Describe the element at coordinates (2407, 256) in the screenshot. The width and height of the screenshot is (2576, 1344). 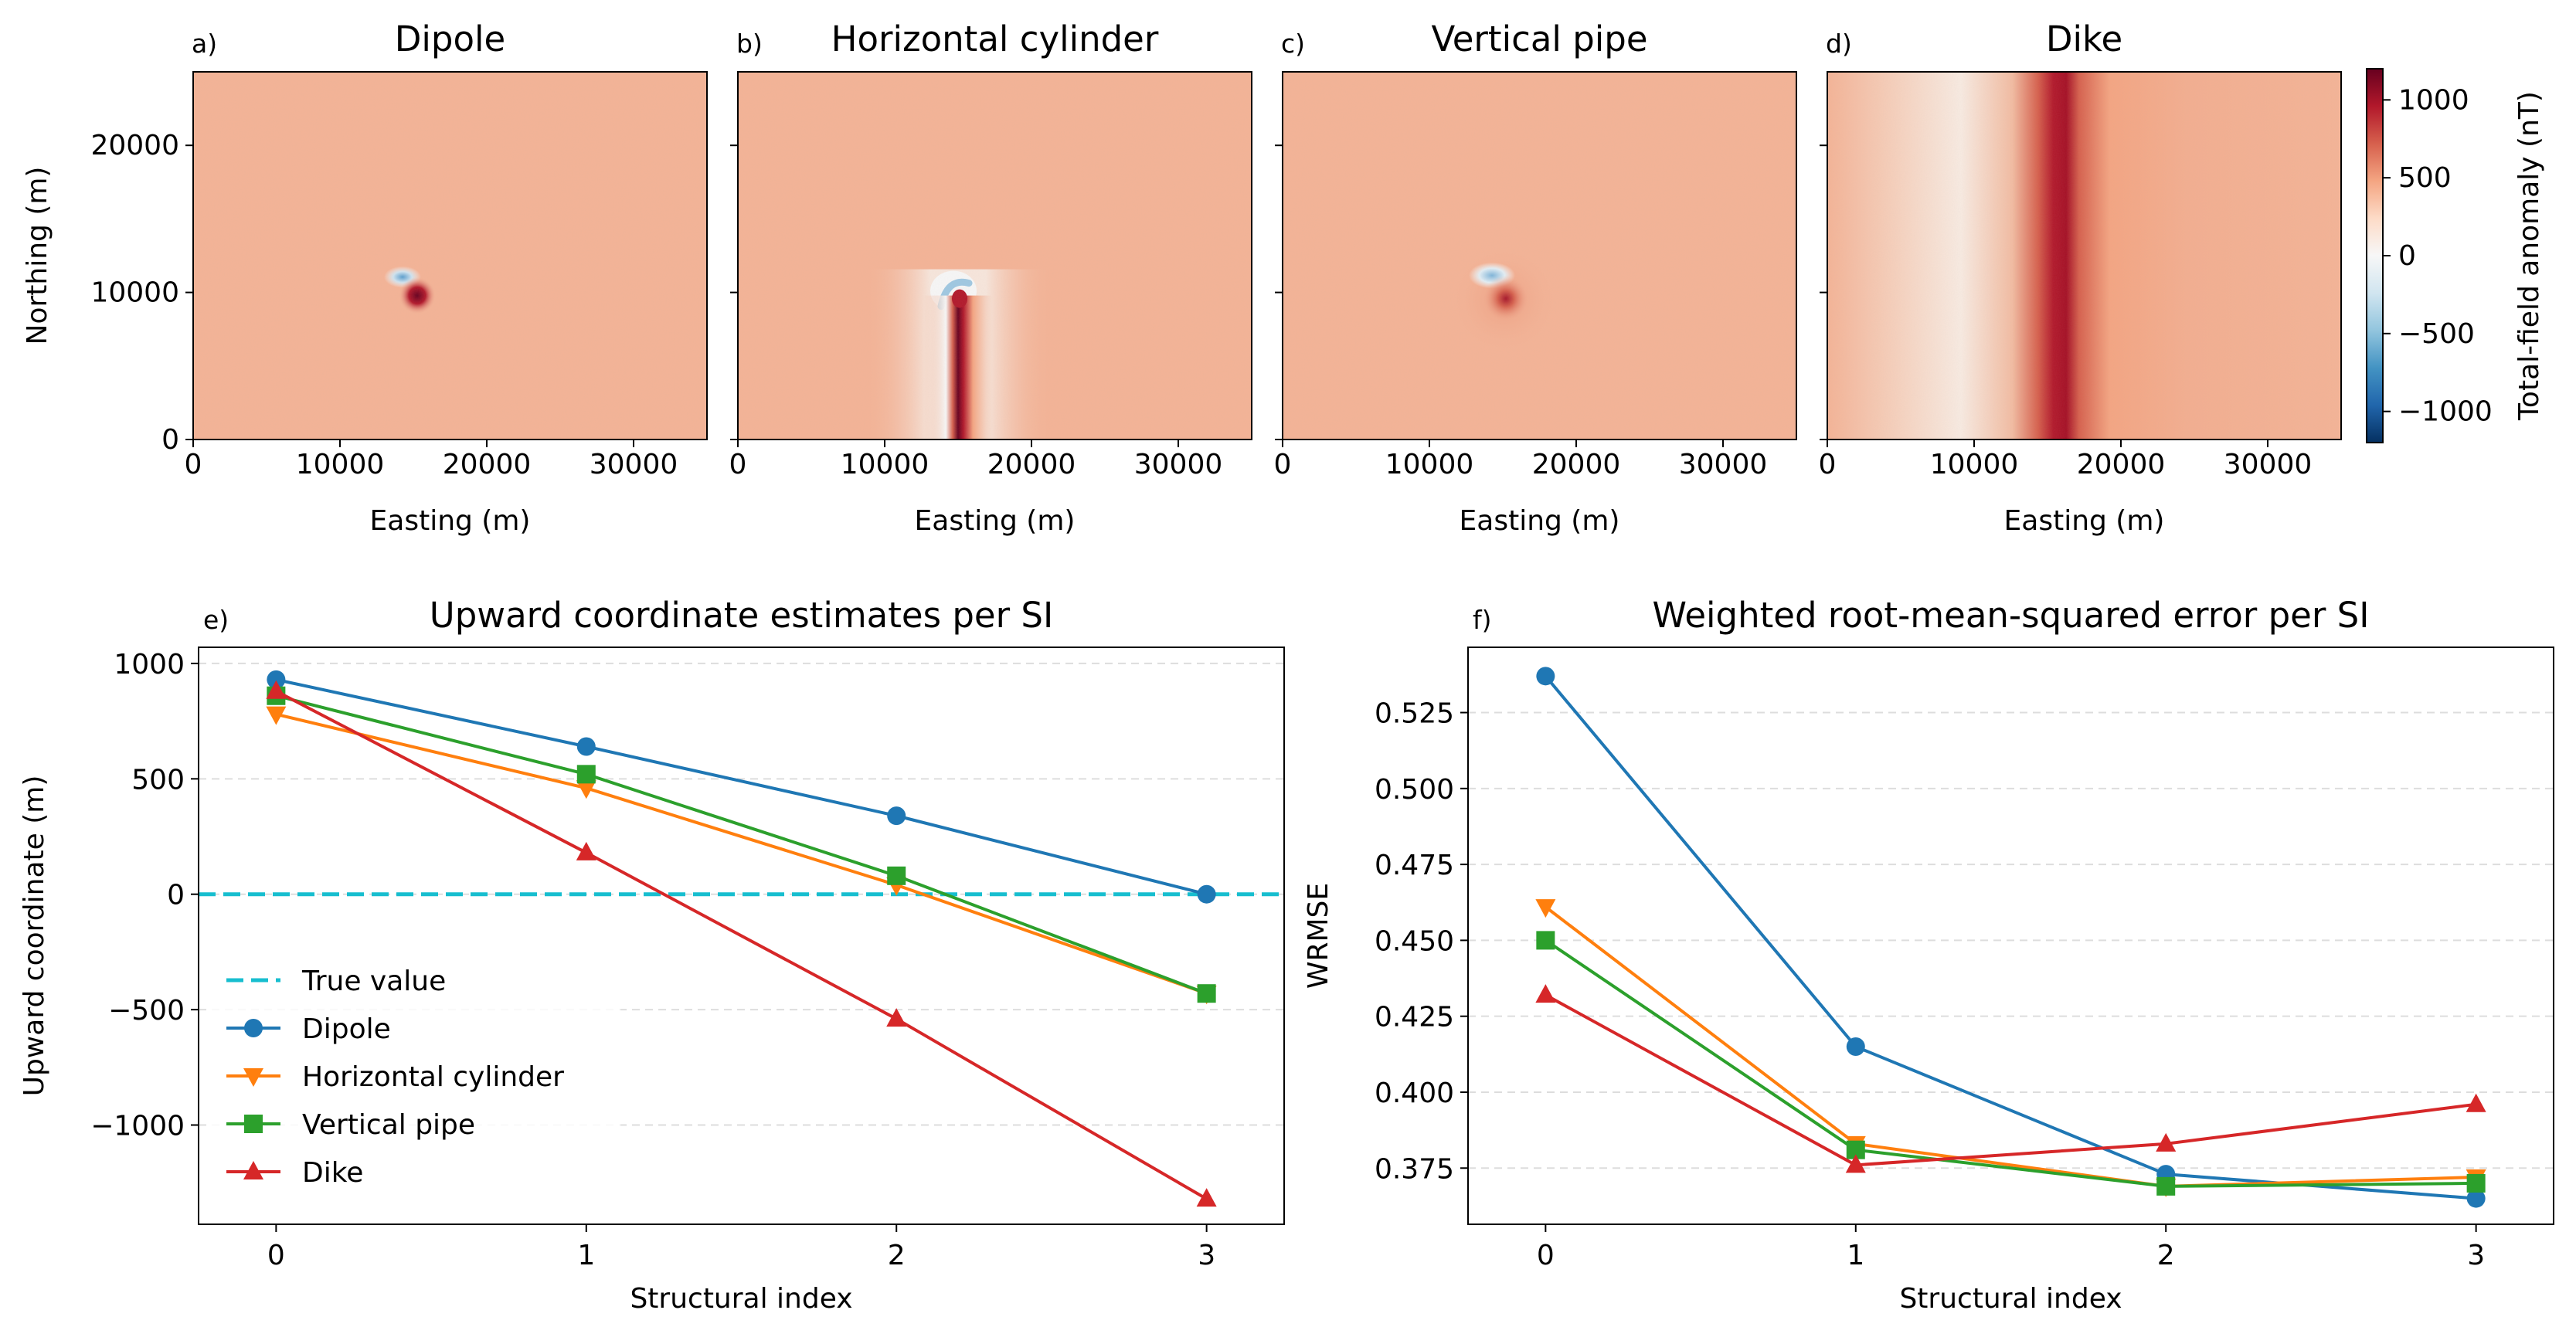
I see `colorbar-tick-label: 0` at that location.